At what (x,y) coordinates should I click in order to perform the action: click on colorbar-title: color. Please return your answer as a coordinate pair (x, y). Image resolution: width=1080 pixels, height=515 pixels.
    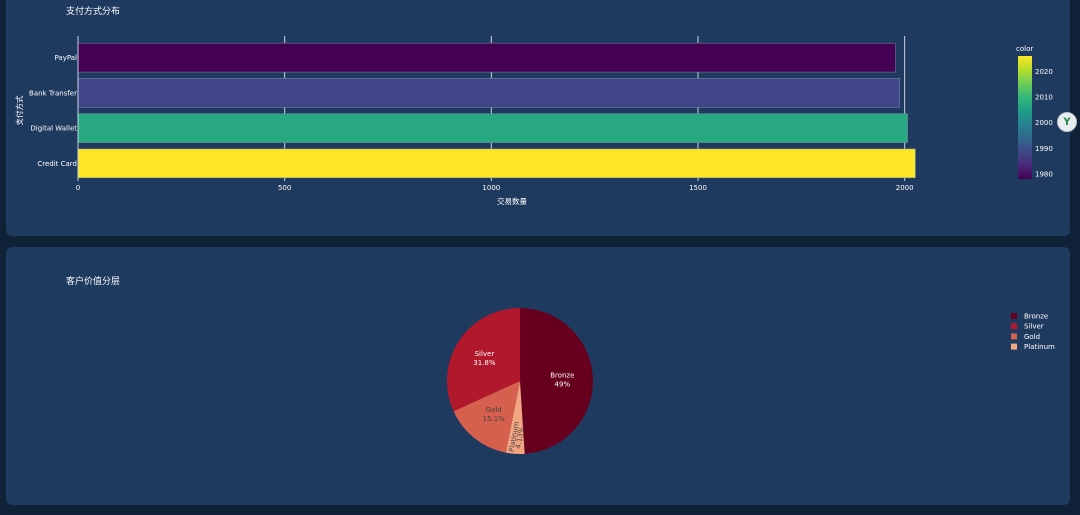
    Looking at the image, I should click on (1024, 49).